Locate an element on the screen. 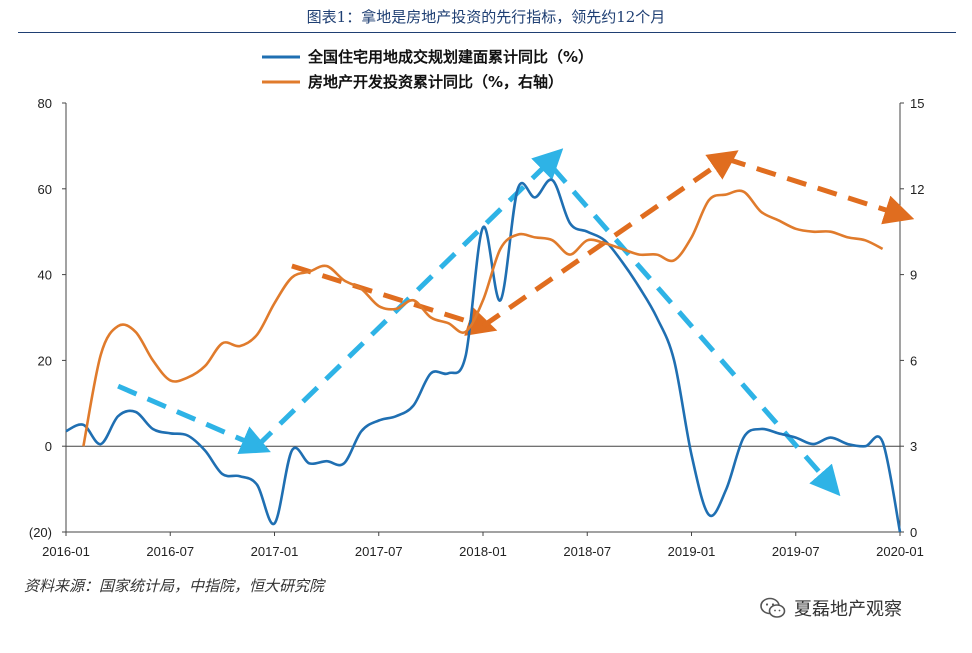  left-axis-tick-label: 40 is located at coordinates (45, 275).